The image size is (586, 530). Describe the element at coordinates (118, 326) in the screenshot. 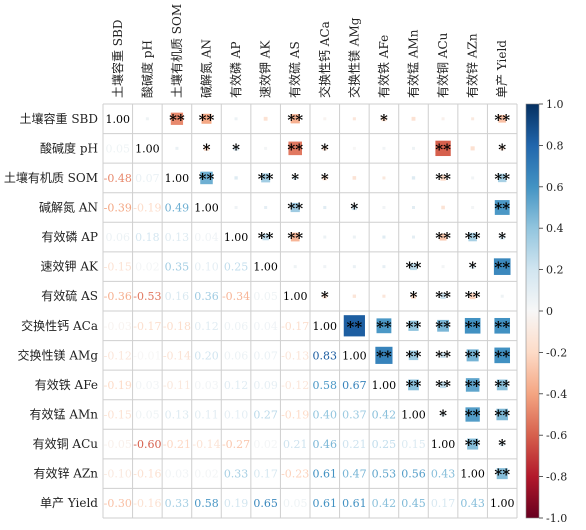

I see `coef-label: -0.03` at that location.